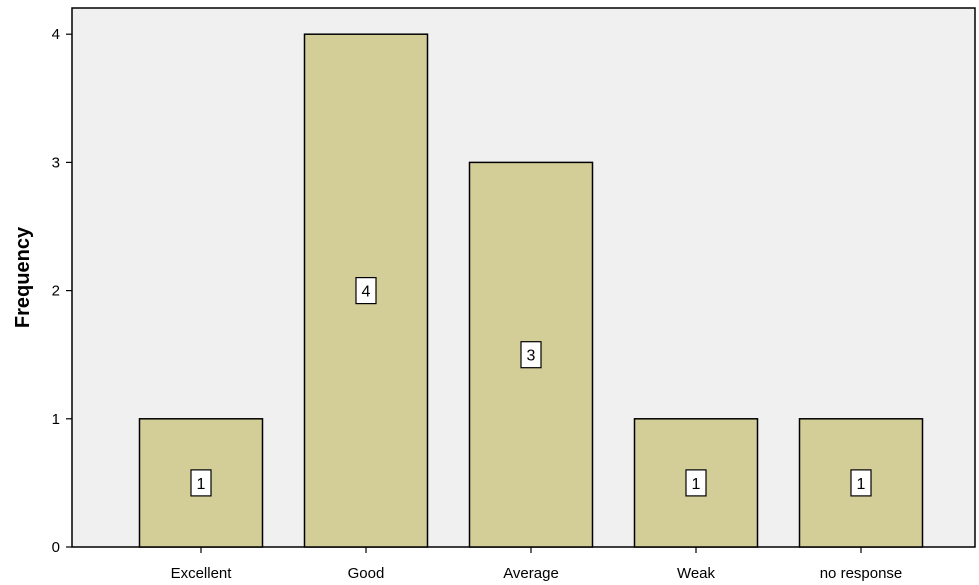 The width and height of the screenshot is (979, 585). I want to click on y-tick-label: 3, so click(56, 162).